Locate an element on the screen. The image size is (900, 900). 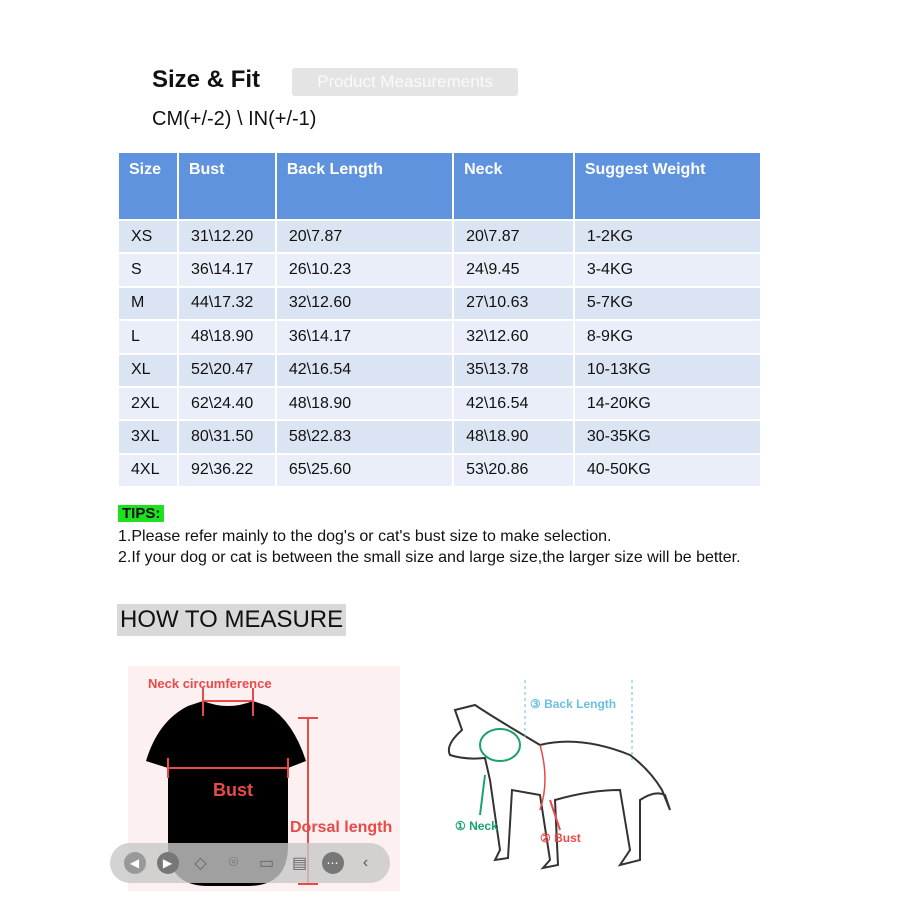
dorsal-length-label: Dorsal length is located at coordinates (341, 827).